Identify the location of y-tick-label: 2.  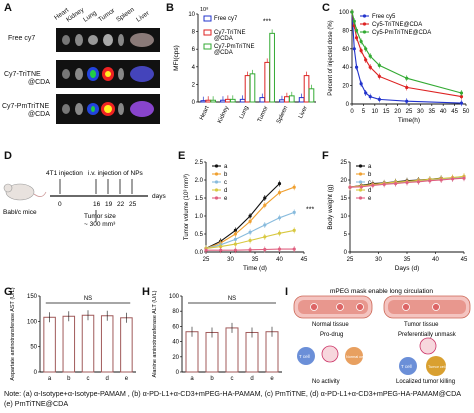
(194, 85).